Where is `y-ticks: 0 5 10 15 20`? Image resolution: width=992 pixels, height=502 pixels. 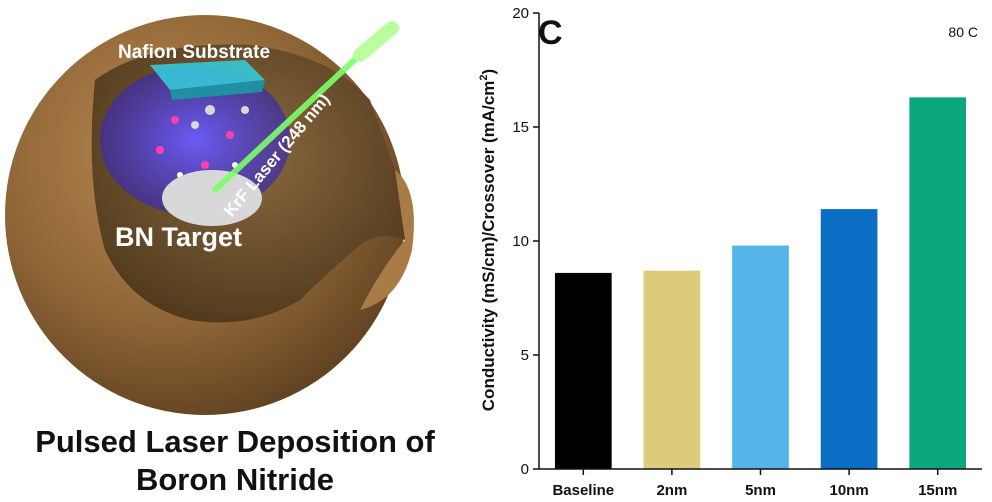
y-ticks: 0 5 10 15 20 is located at coordinates (525, 241).